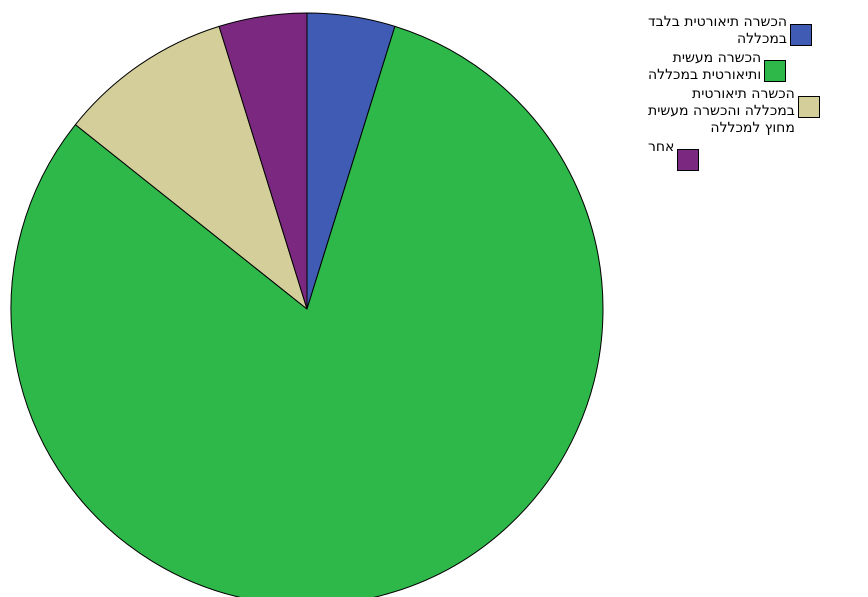 Image resolution: width=868 pixels, height=597 pixels. I want to click on legend-item: אחר, so click(755, 155).